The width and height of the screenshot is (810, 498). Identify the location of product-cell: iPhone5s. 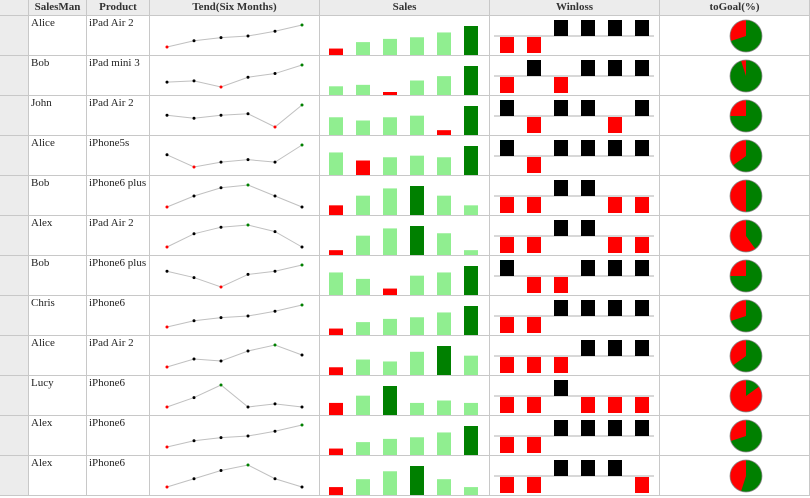
(118, 156).